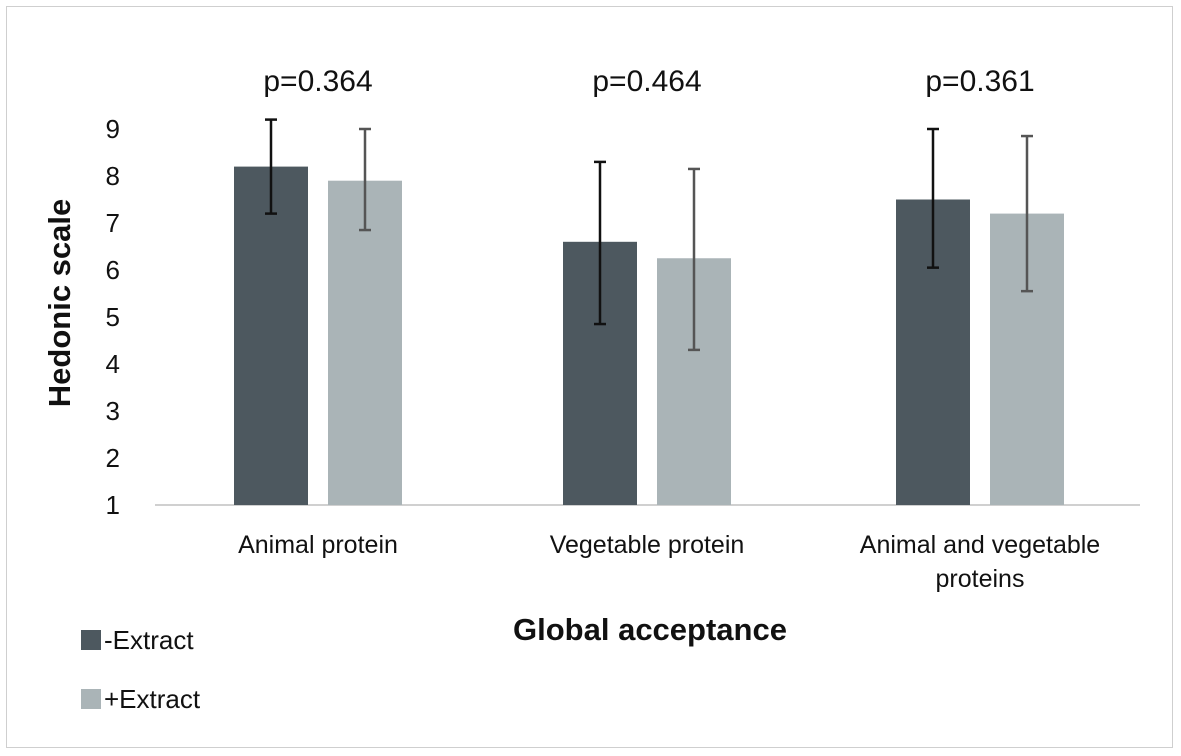 Image resolution: width=1181 pixels, height=756 pixels. Describe the element at coordinates (113, 505) in the screenshot. I see `y-tick-label: 1` at that location.